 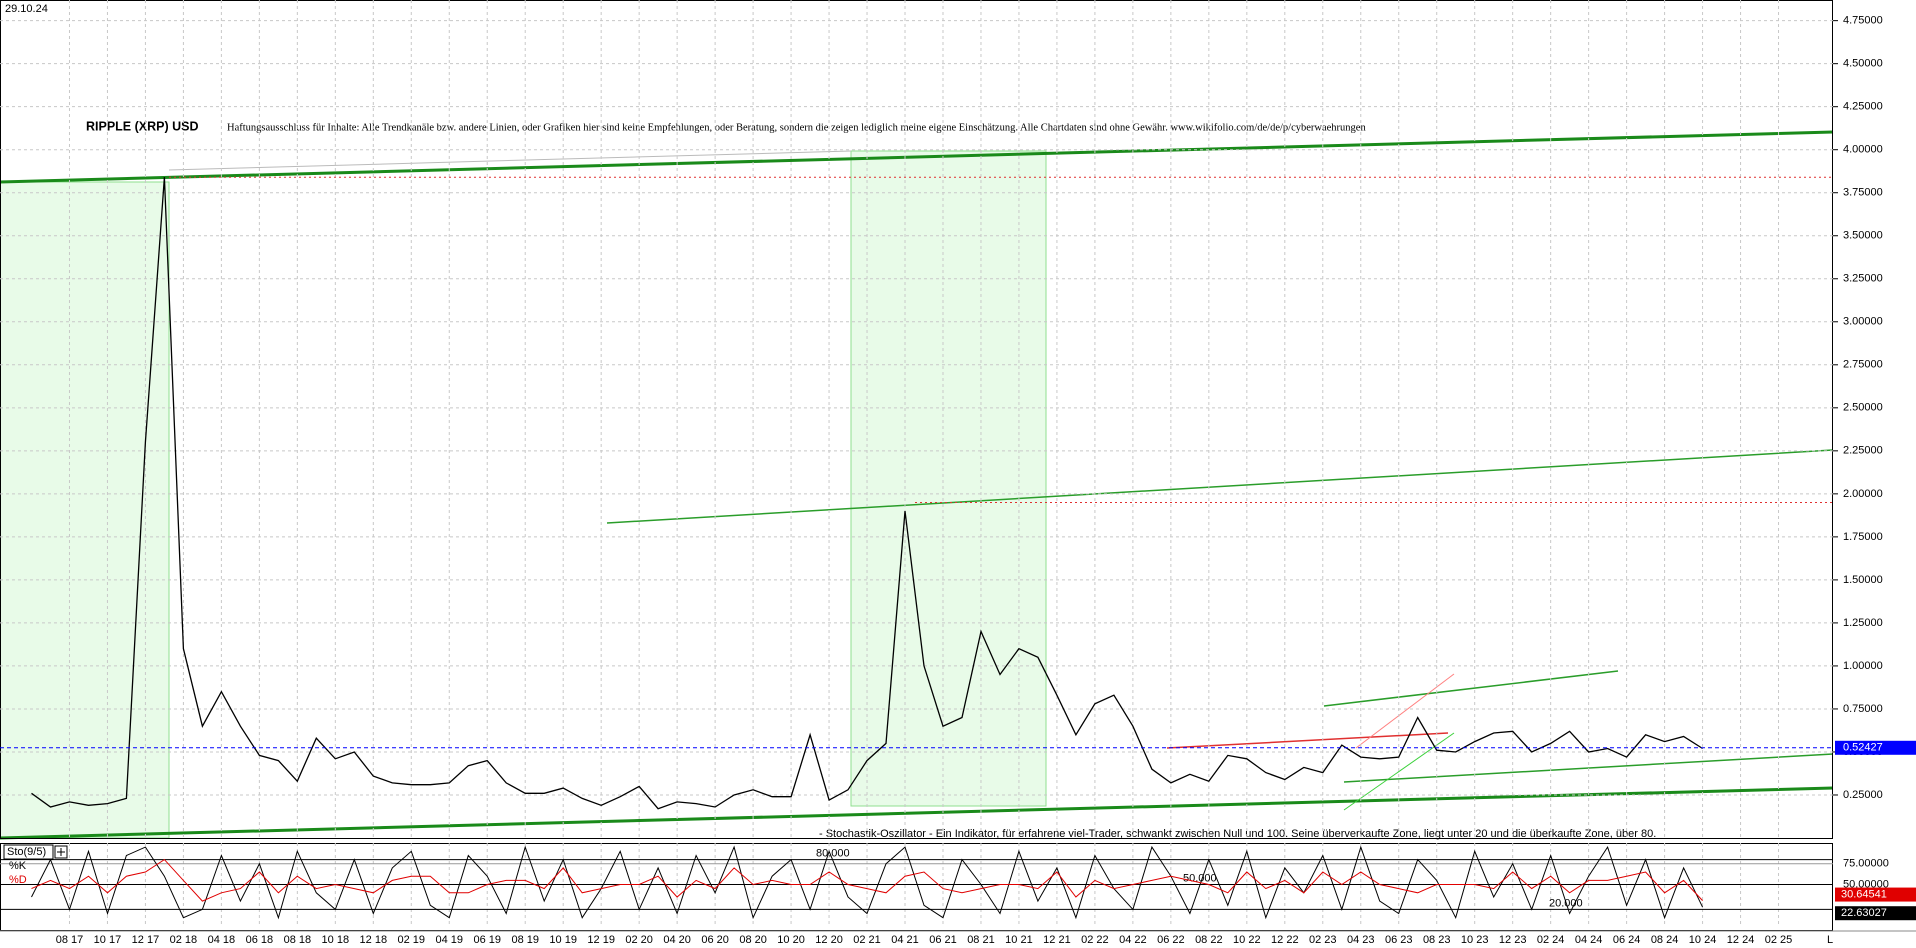 I want to click on oscillator-level-label: 50.000, so click(x=1200, y=878).